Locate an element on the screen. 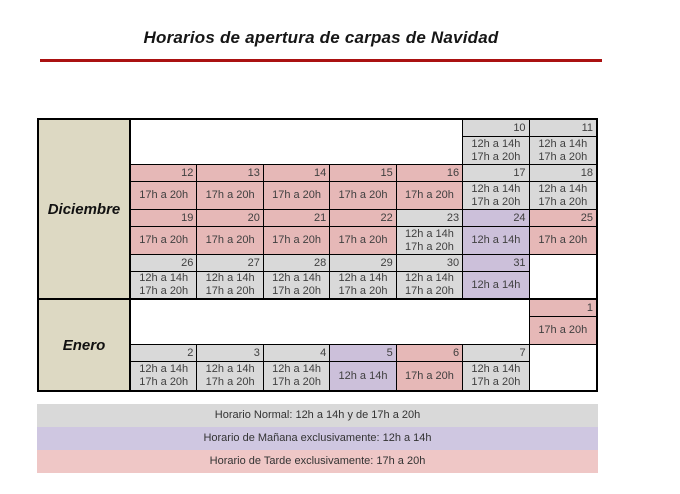 The width and height of the screenshot is (680, 494). day-number: 24 is located at coordinates (496, 218).